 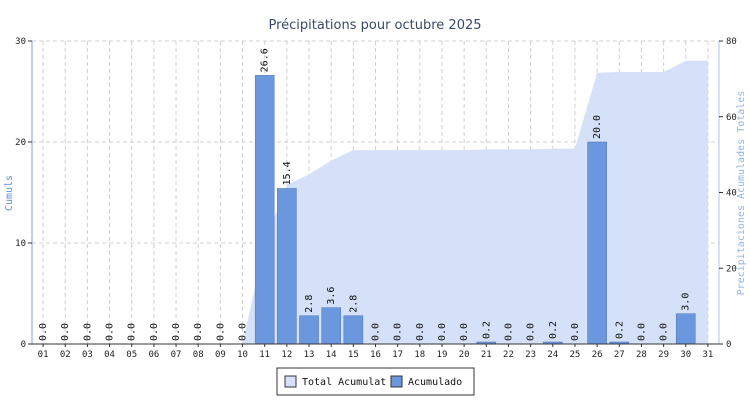 What do you see at coordinates (686, 302) in the screenshot?
I see `data-label: 3.0` at bounding box center [686, 302].